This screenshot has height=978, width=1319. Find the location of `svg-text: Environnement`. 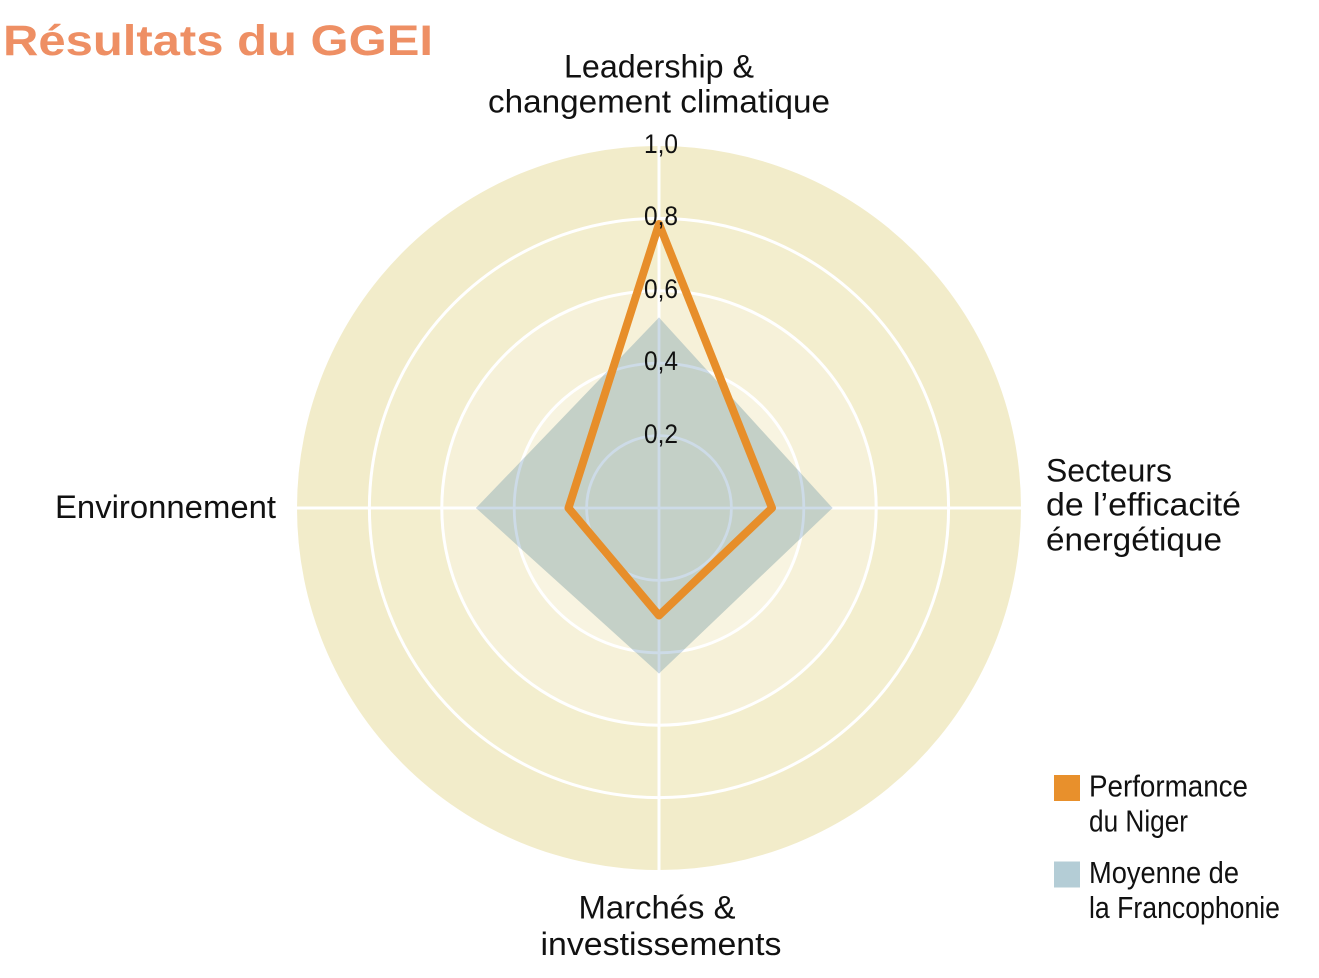

svg-text: Environnement is located at coordinates (165, 507).